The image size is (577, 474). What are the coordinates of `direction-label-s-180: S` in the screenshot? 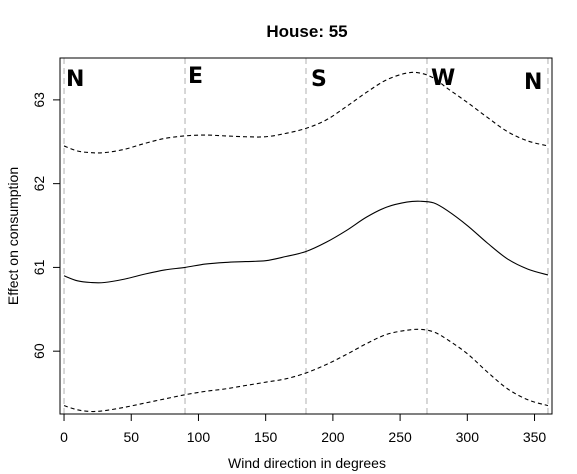 It's located at (319, 79).